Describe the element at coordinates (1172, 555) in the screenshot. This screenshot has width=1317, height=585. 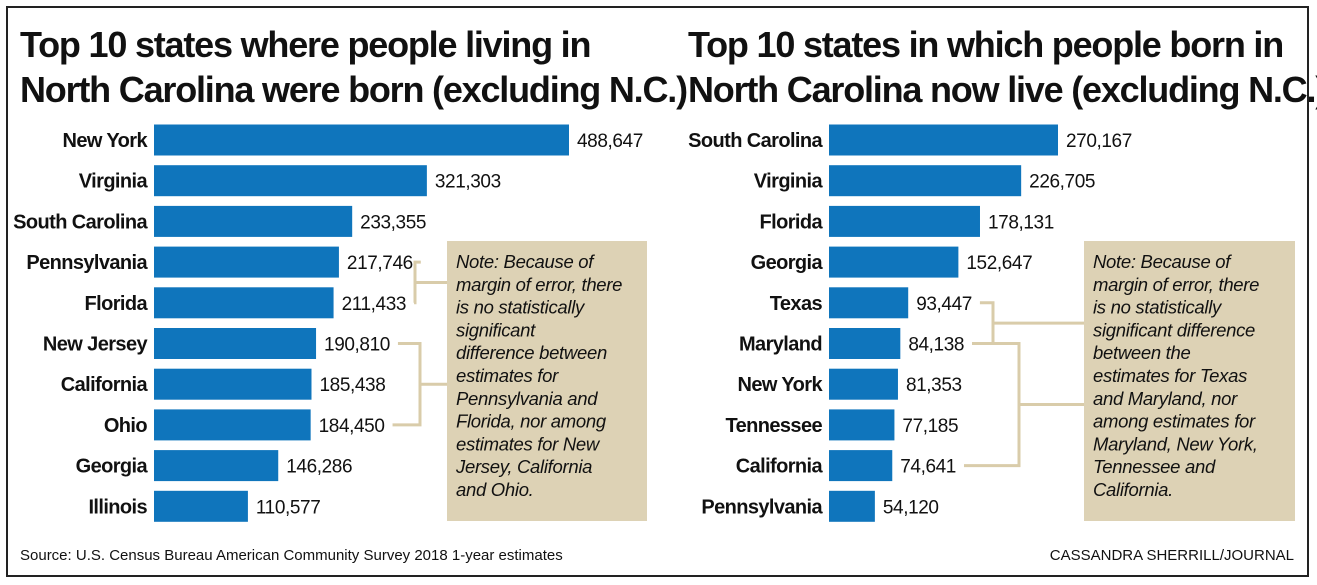
I see `credit-line: CASSANDRA SHERRILL/JOURNAL` at that location.